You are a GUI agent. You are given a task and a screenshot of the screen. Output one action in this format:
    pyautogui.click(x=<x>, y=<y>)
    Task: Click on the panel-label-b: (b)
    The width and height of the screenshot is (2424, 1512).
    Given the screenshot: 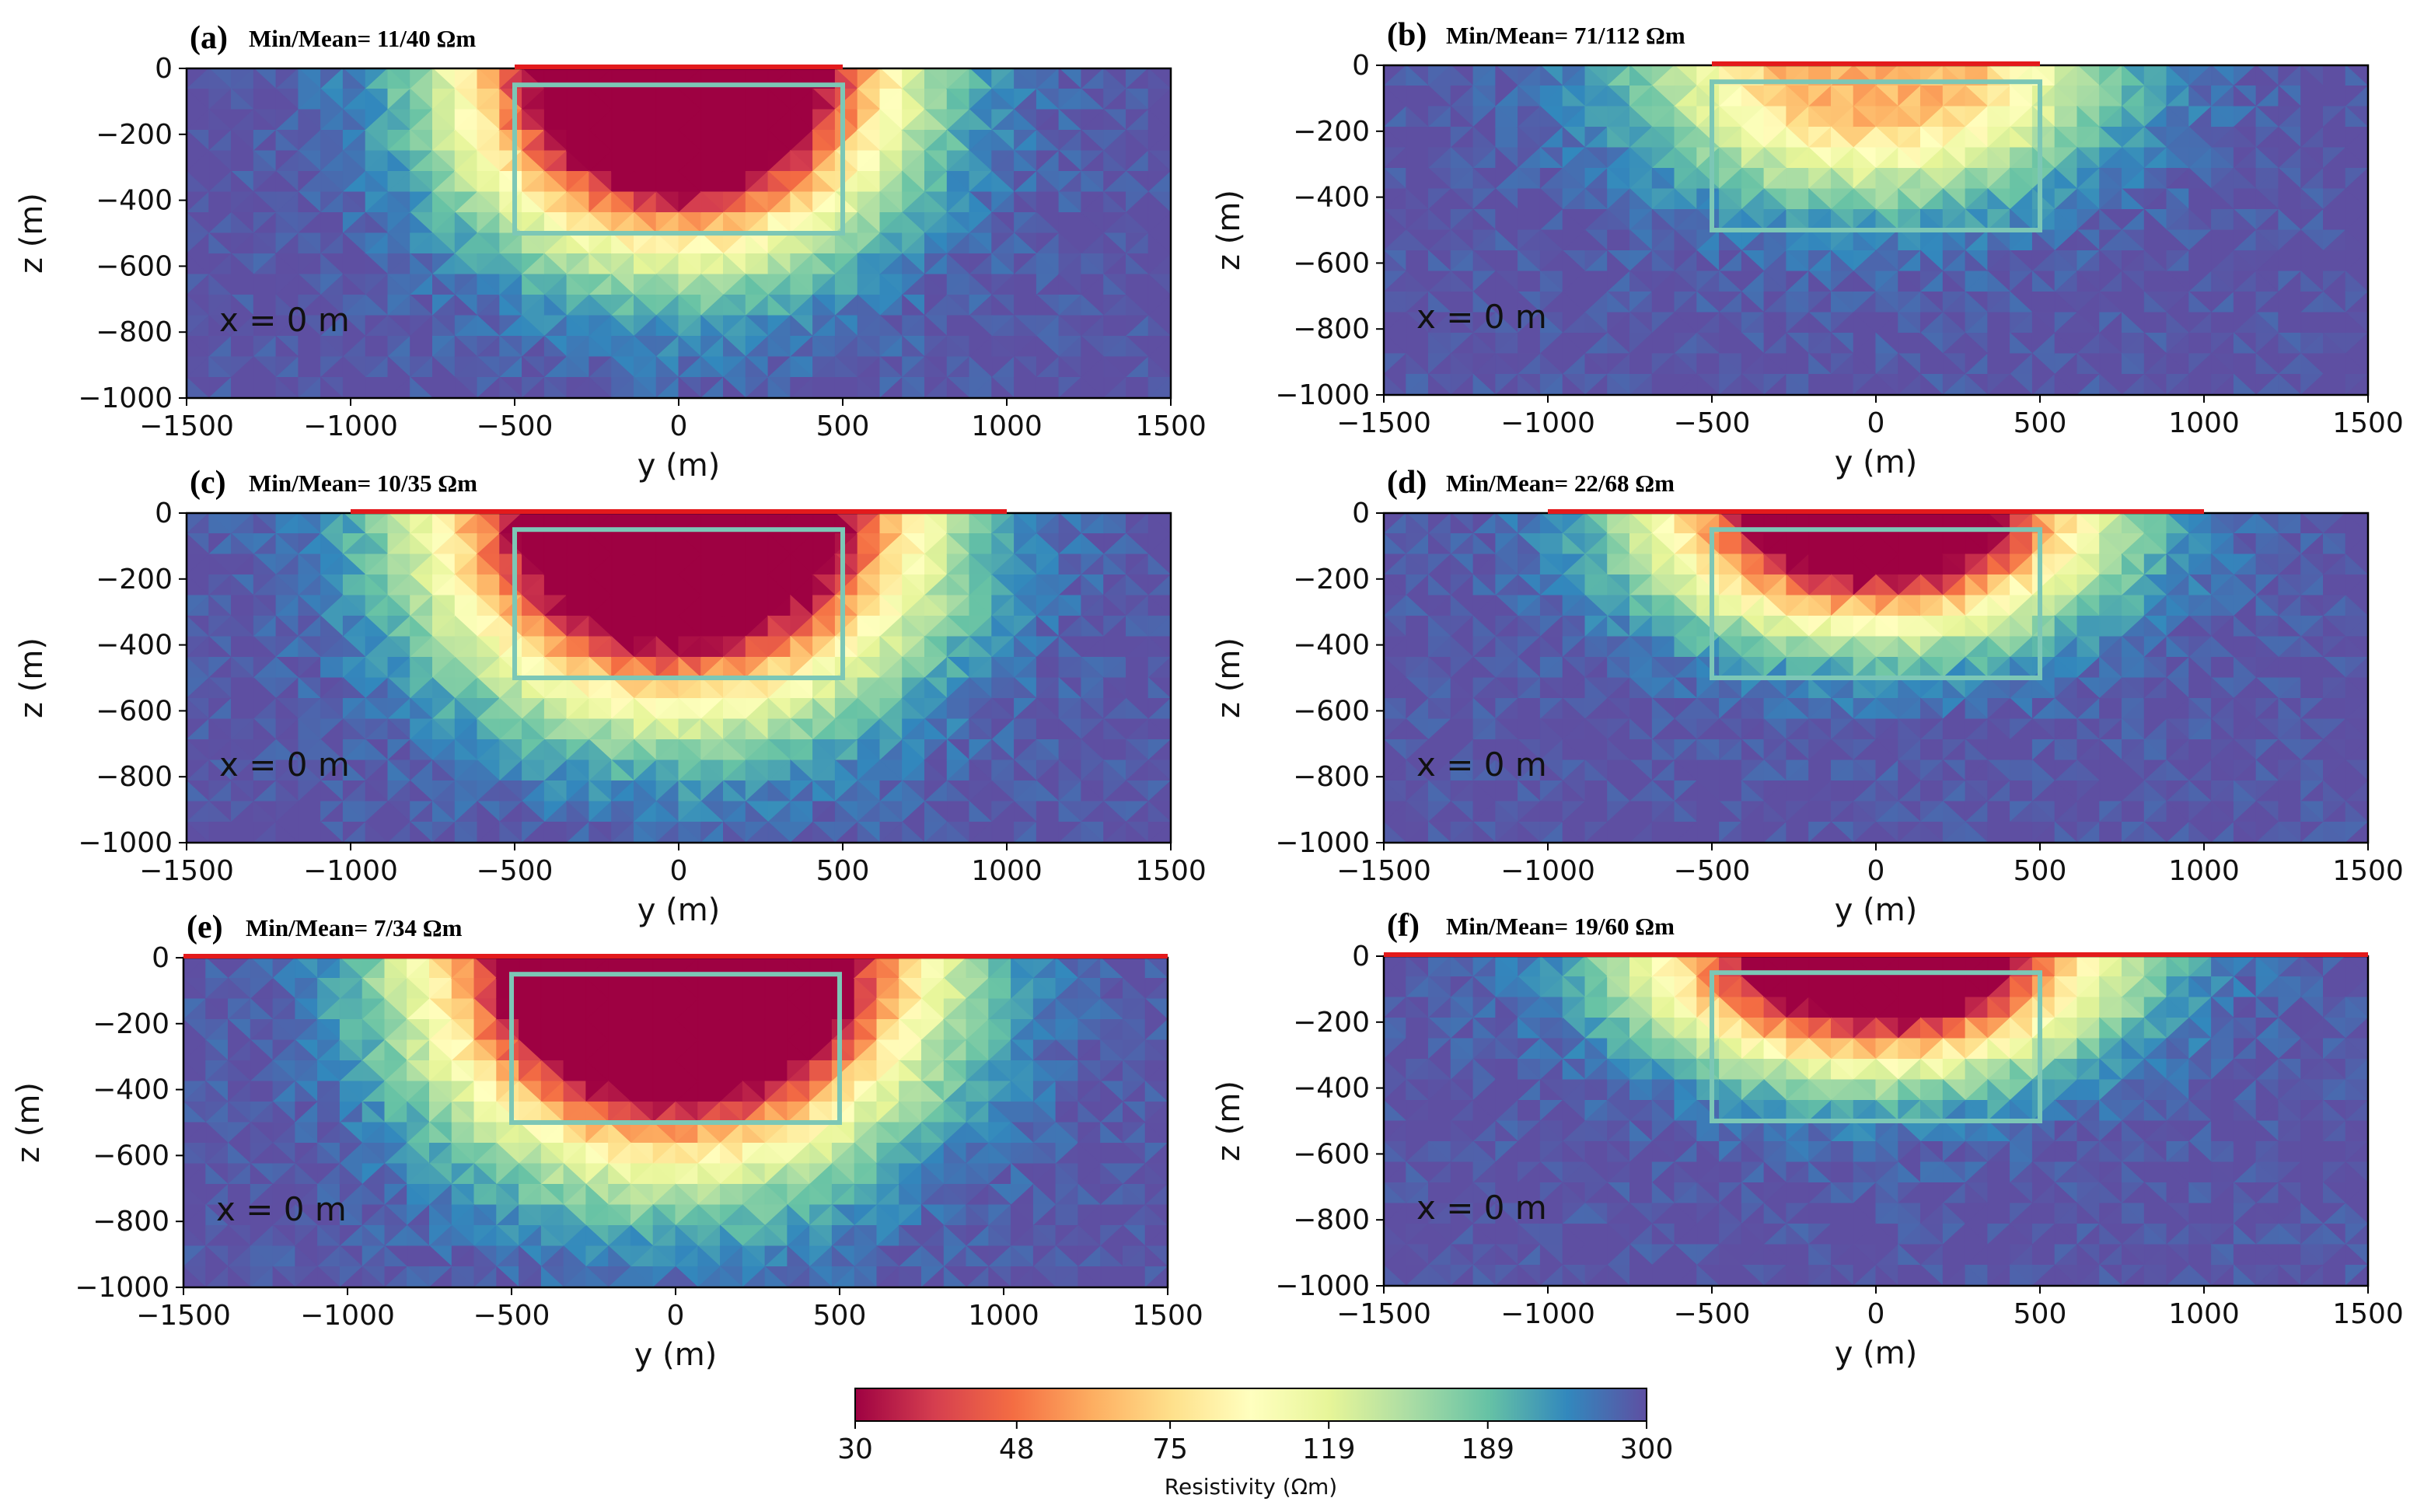 What is the action you would take?
    pyautogui.click(x=1407, y=35)
    